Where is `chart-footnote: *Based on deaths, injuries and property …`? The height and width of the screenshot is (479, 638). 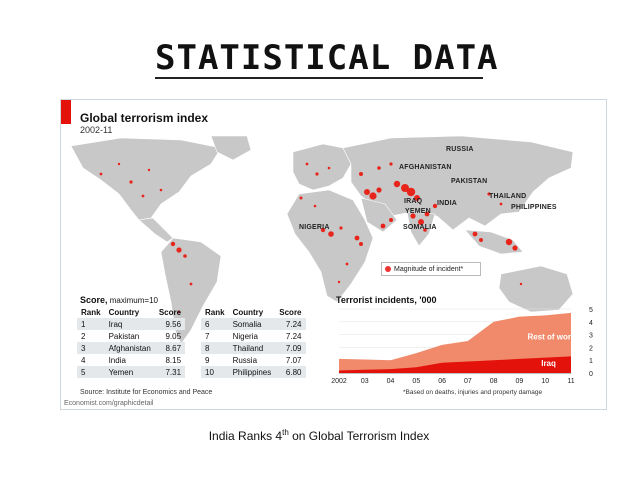 chart-footnote: *Based on deaths, injuries and property … is located at coordinates (473, 392).